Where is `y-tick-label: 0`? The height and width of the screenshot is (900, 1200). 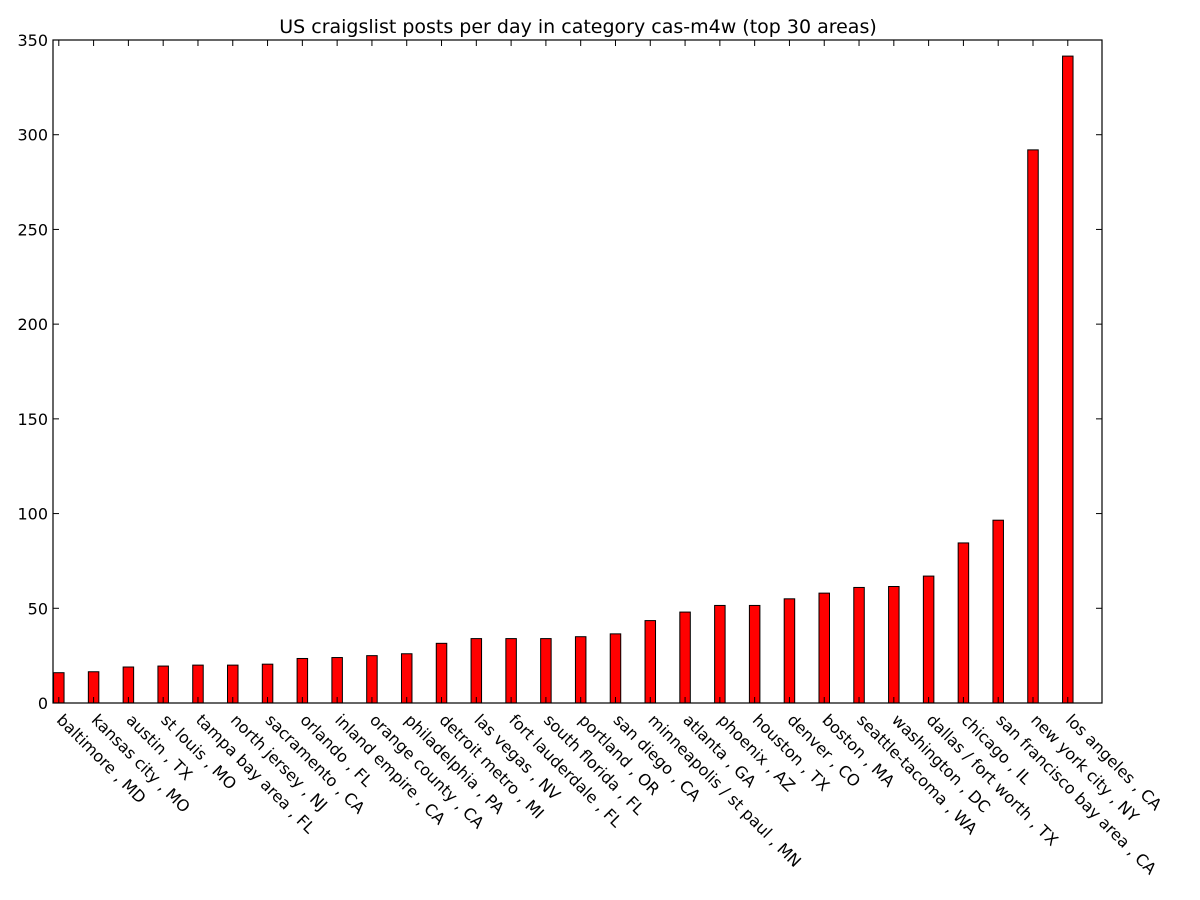
y-tick-label: 0 is located at coordinates (43, 703).